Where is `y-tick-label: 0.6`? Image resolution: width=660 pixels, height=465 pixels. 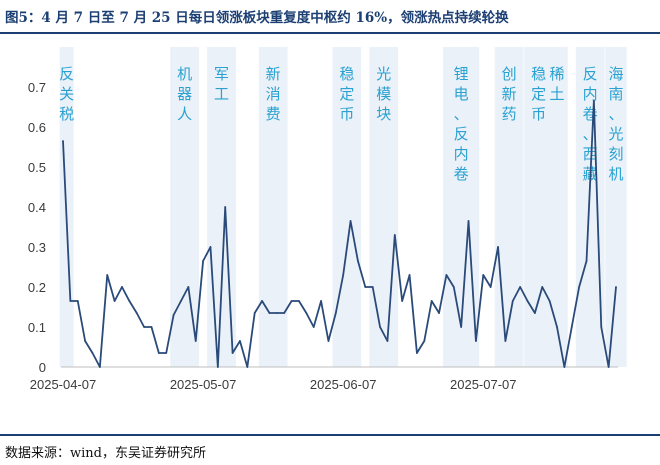
y-tick-label: 0.6 is located at coordinates (37, 127).